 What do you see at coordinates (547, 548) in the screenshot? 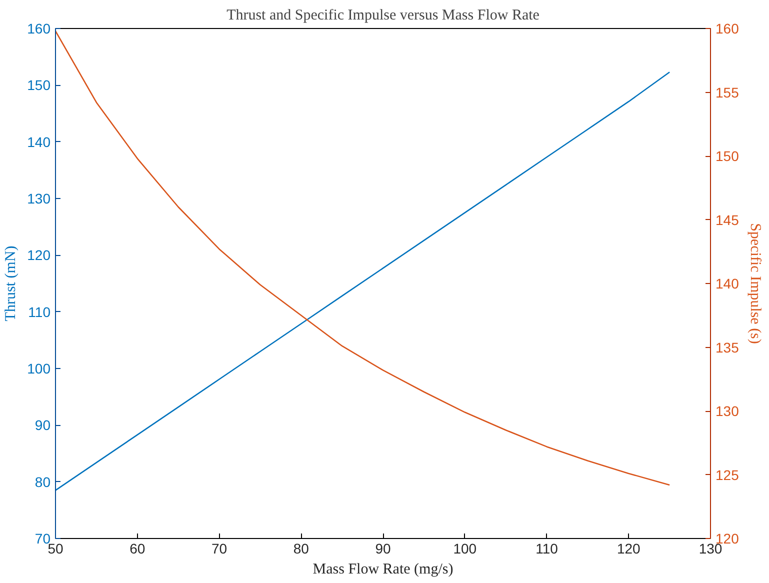
I see `x-tick-label: 110` at bounding box center [547, 548].